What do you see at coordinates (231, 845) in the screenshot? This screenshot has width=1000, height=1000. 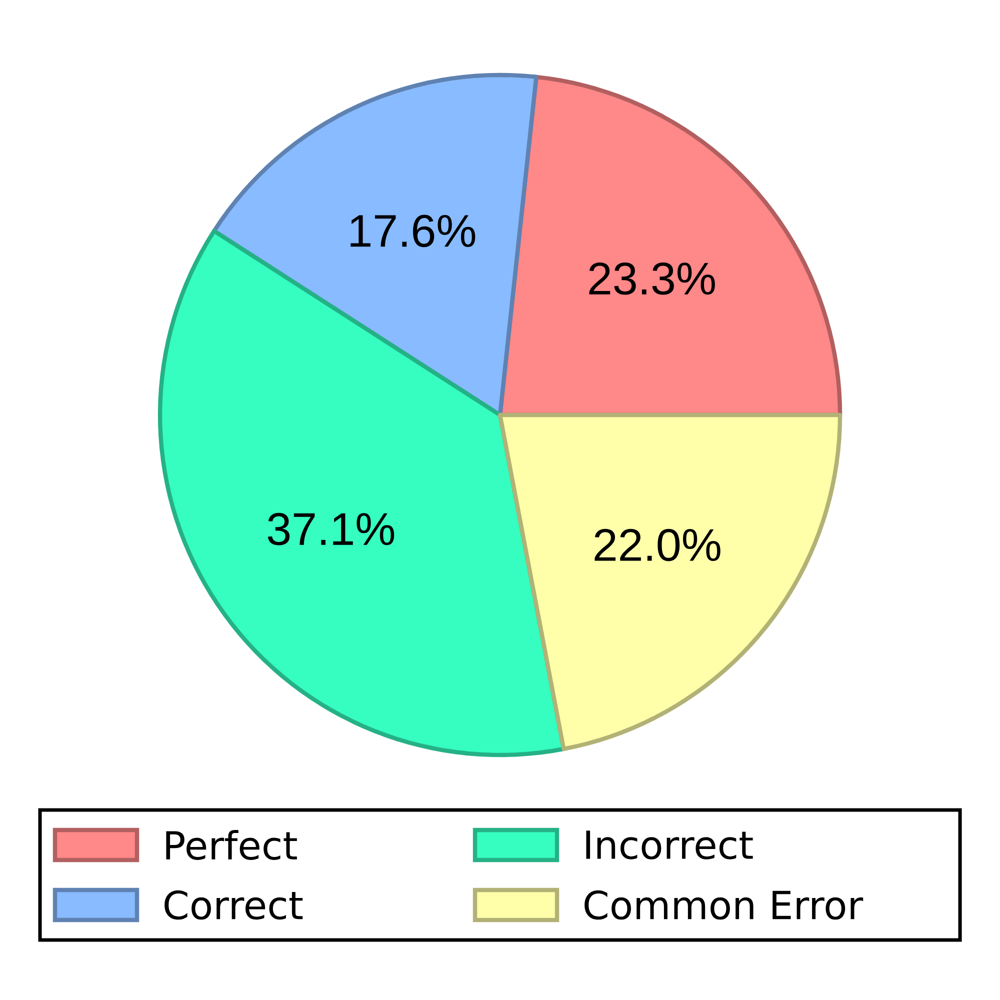 I see `legend-label: Perfect` at bounding box center [231, 845].